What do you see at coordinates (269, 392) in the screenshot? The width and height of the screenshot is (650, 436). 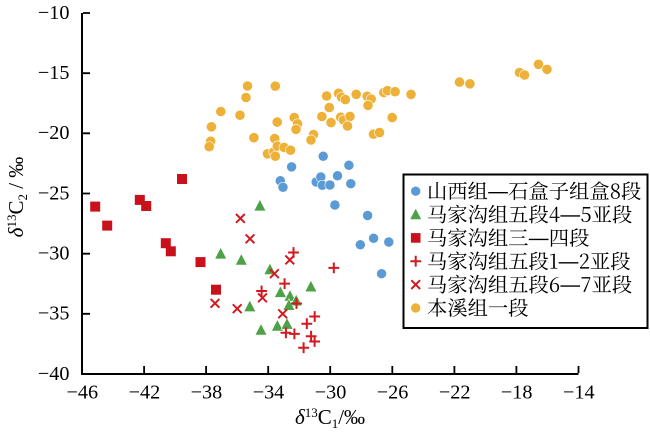 I see `svg-text: −34` at bounding box center [269, 392].